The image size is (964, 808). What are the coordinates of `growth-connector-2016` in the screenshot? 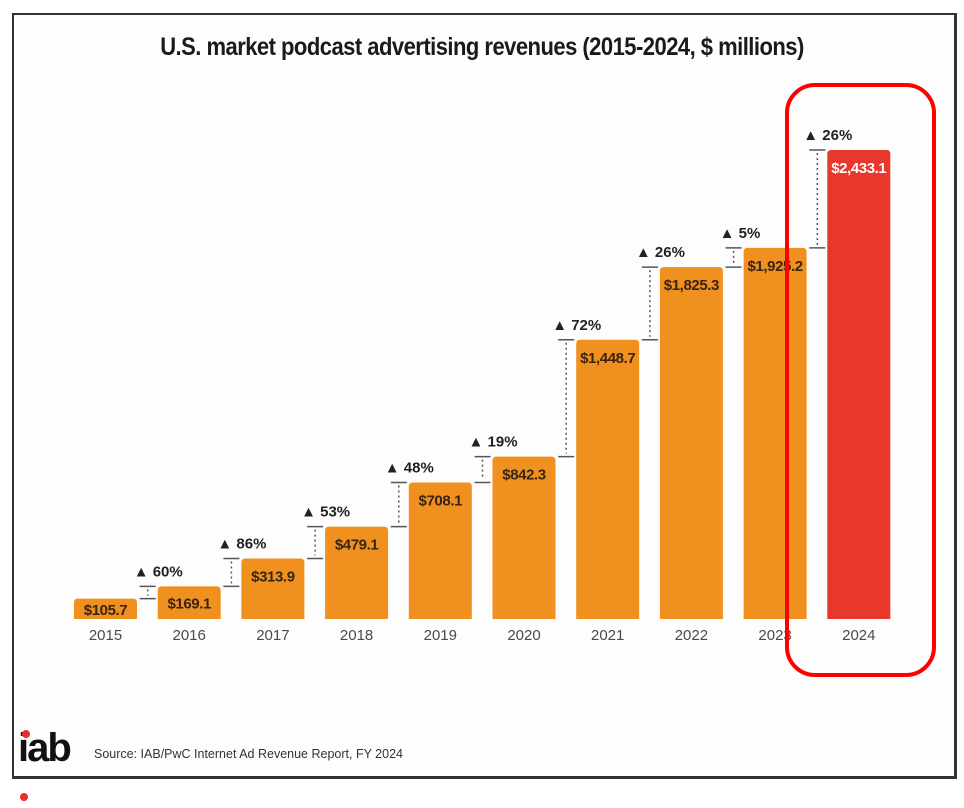 It's located at (147, 592).